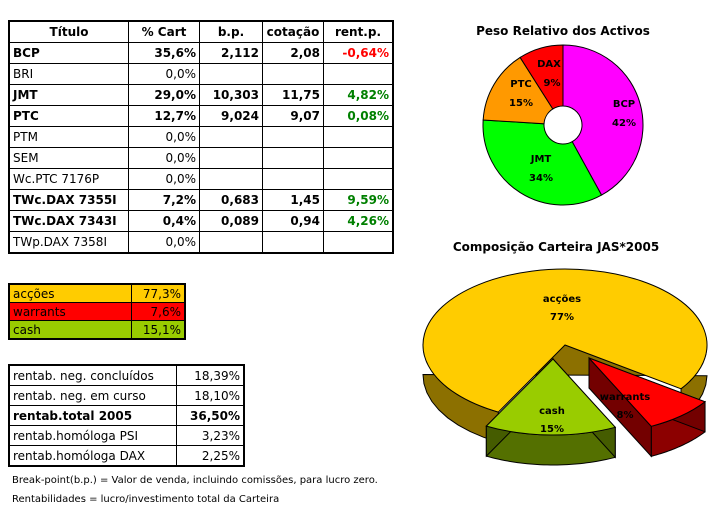 This screenshot has height=510, width=720. I want to click on slice-value: 9%, so click(552, 83).